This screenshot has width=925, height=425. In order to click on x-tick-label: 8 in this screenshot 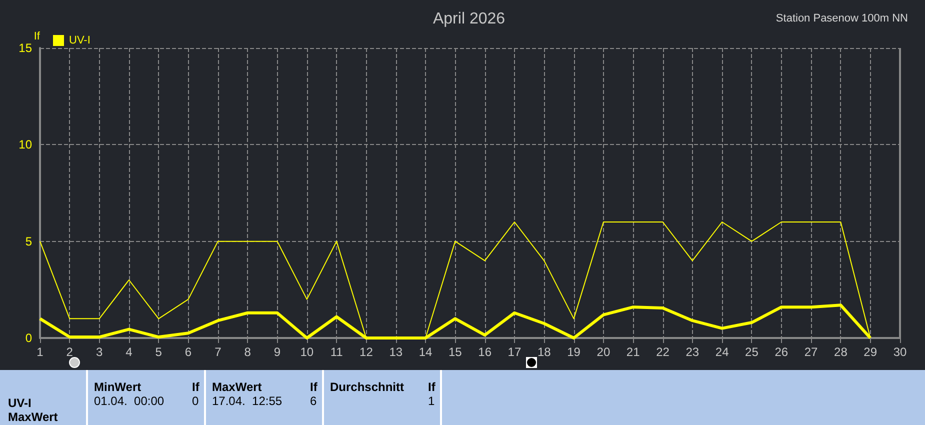, I will do `click(248, 352)`.